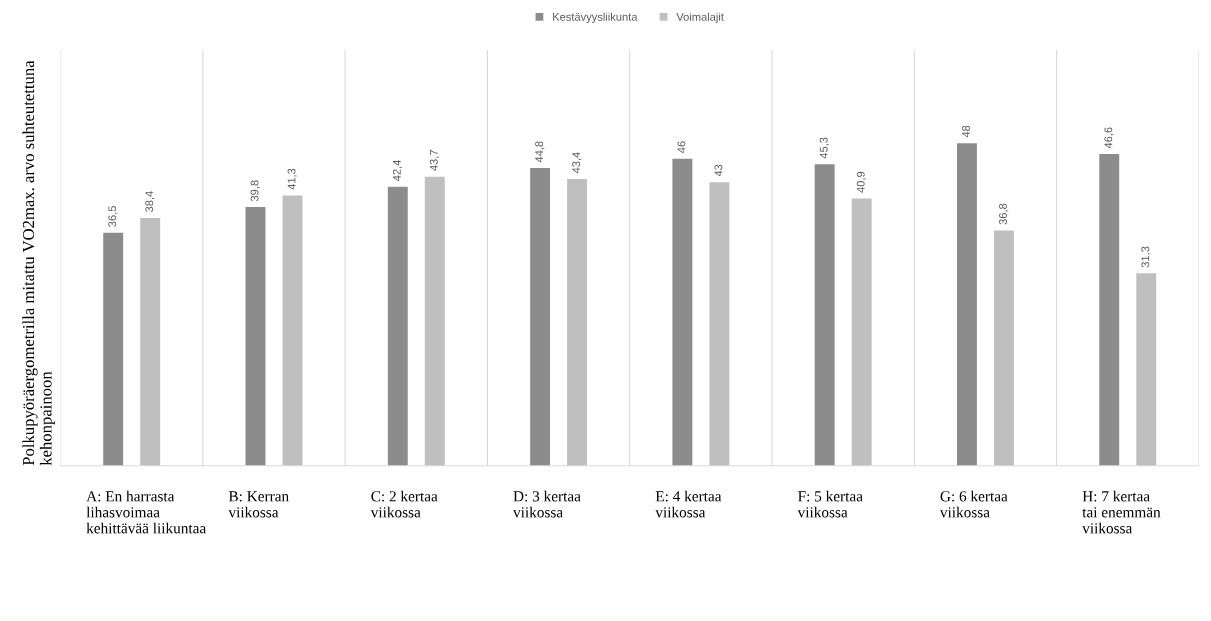 The width and height of the screenshot is (1211, 621). What do you see at coordinates (540, 152) in the screenshot?
I see `data-label: 44,8` at bounding box center [540, 152].